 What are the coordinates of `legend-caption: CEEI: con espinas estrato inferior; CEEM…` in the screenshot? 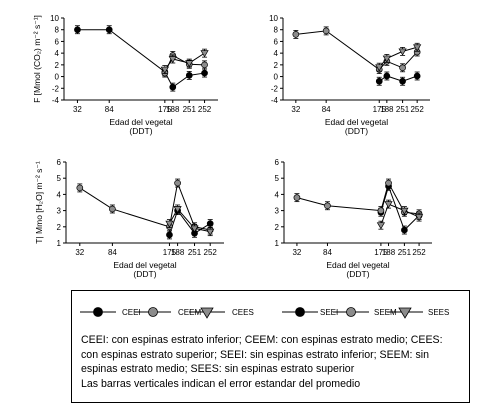 It's located at (273, 362).